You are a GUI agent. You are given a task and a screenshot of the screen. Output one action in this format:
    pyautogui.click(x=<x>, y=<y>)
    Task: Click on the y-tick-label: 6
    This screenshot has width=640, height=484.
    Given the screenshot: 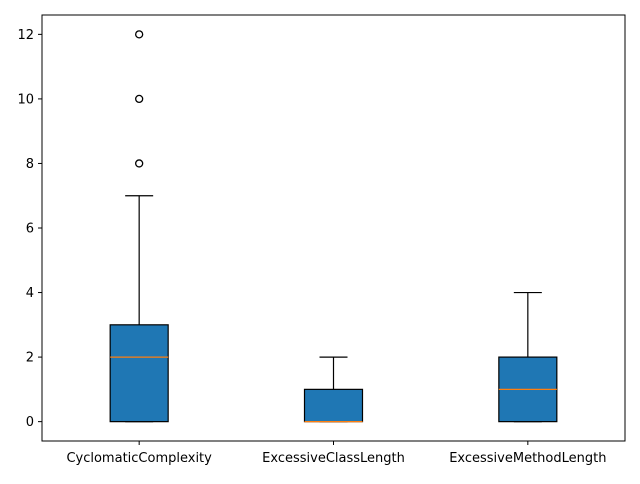 What is the action you would take?
    pyautogui.click(x=30, y=229)
    